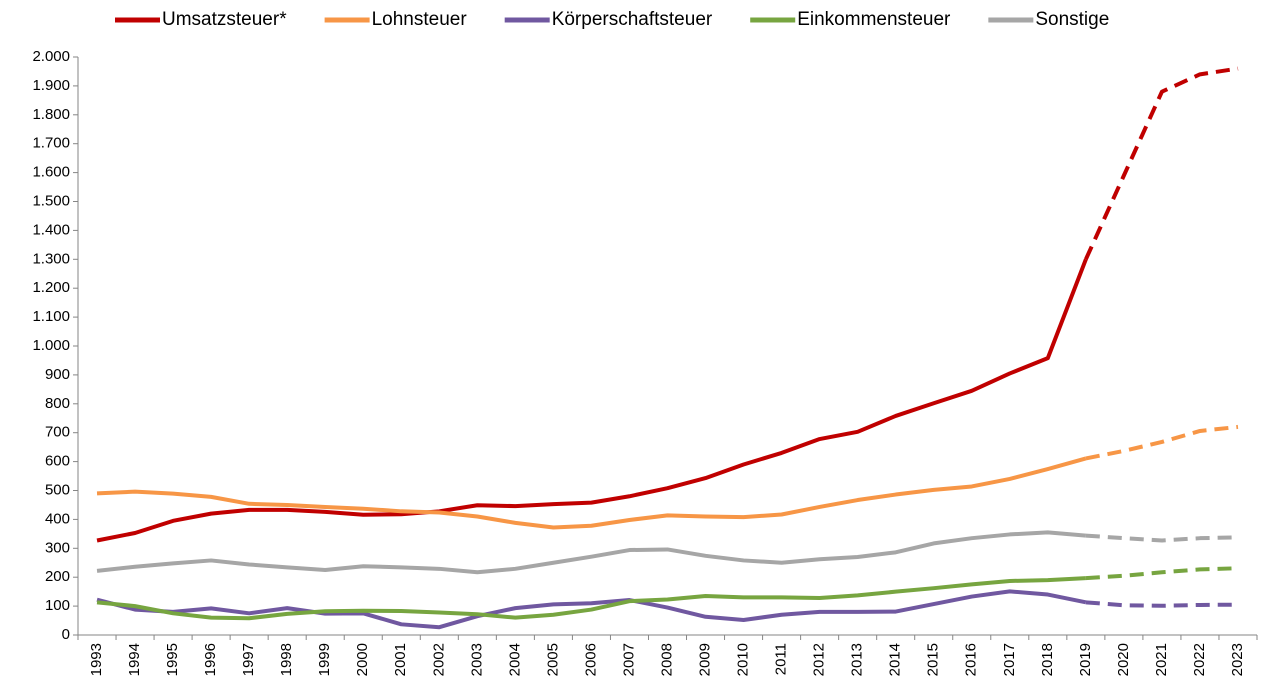  Describe the element at coordinates (895, 659) in the screenshot. I see `x-tick-label: 2014` at that location.